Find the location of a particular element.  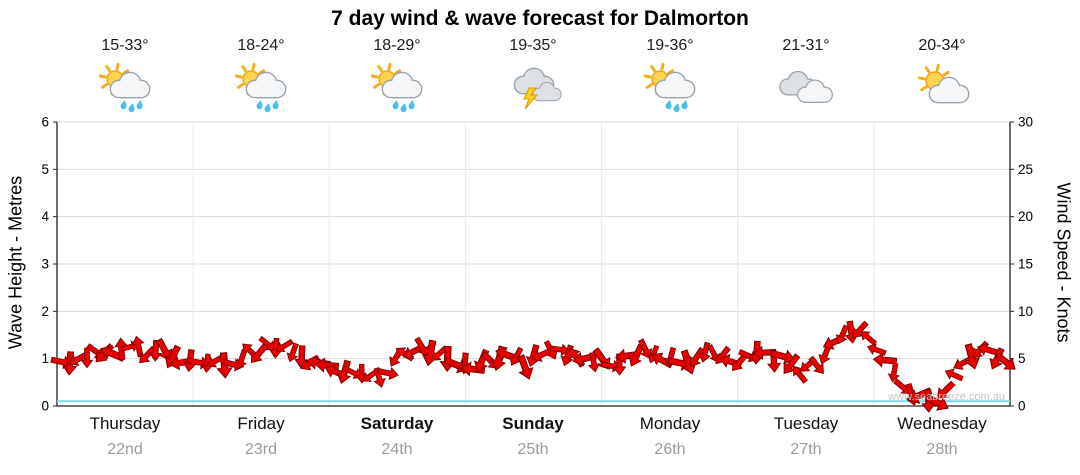

temp-range: 21-31° is located at coordinates (806, 45).